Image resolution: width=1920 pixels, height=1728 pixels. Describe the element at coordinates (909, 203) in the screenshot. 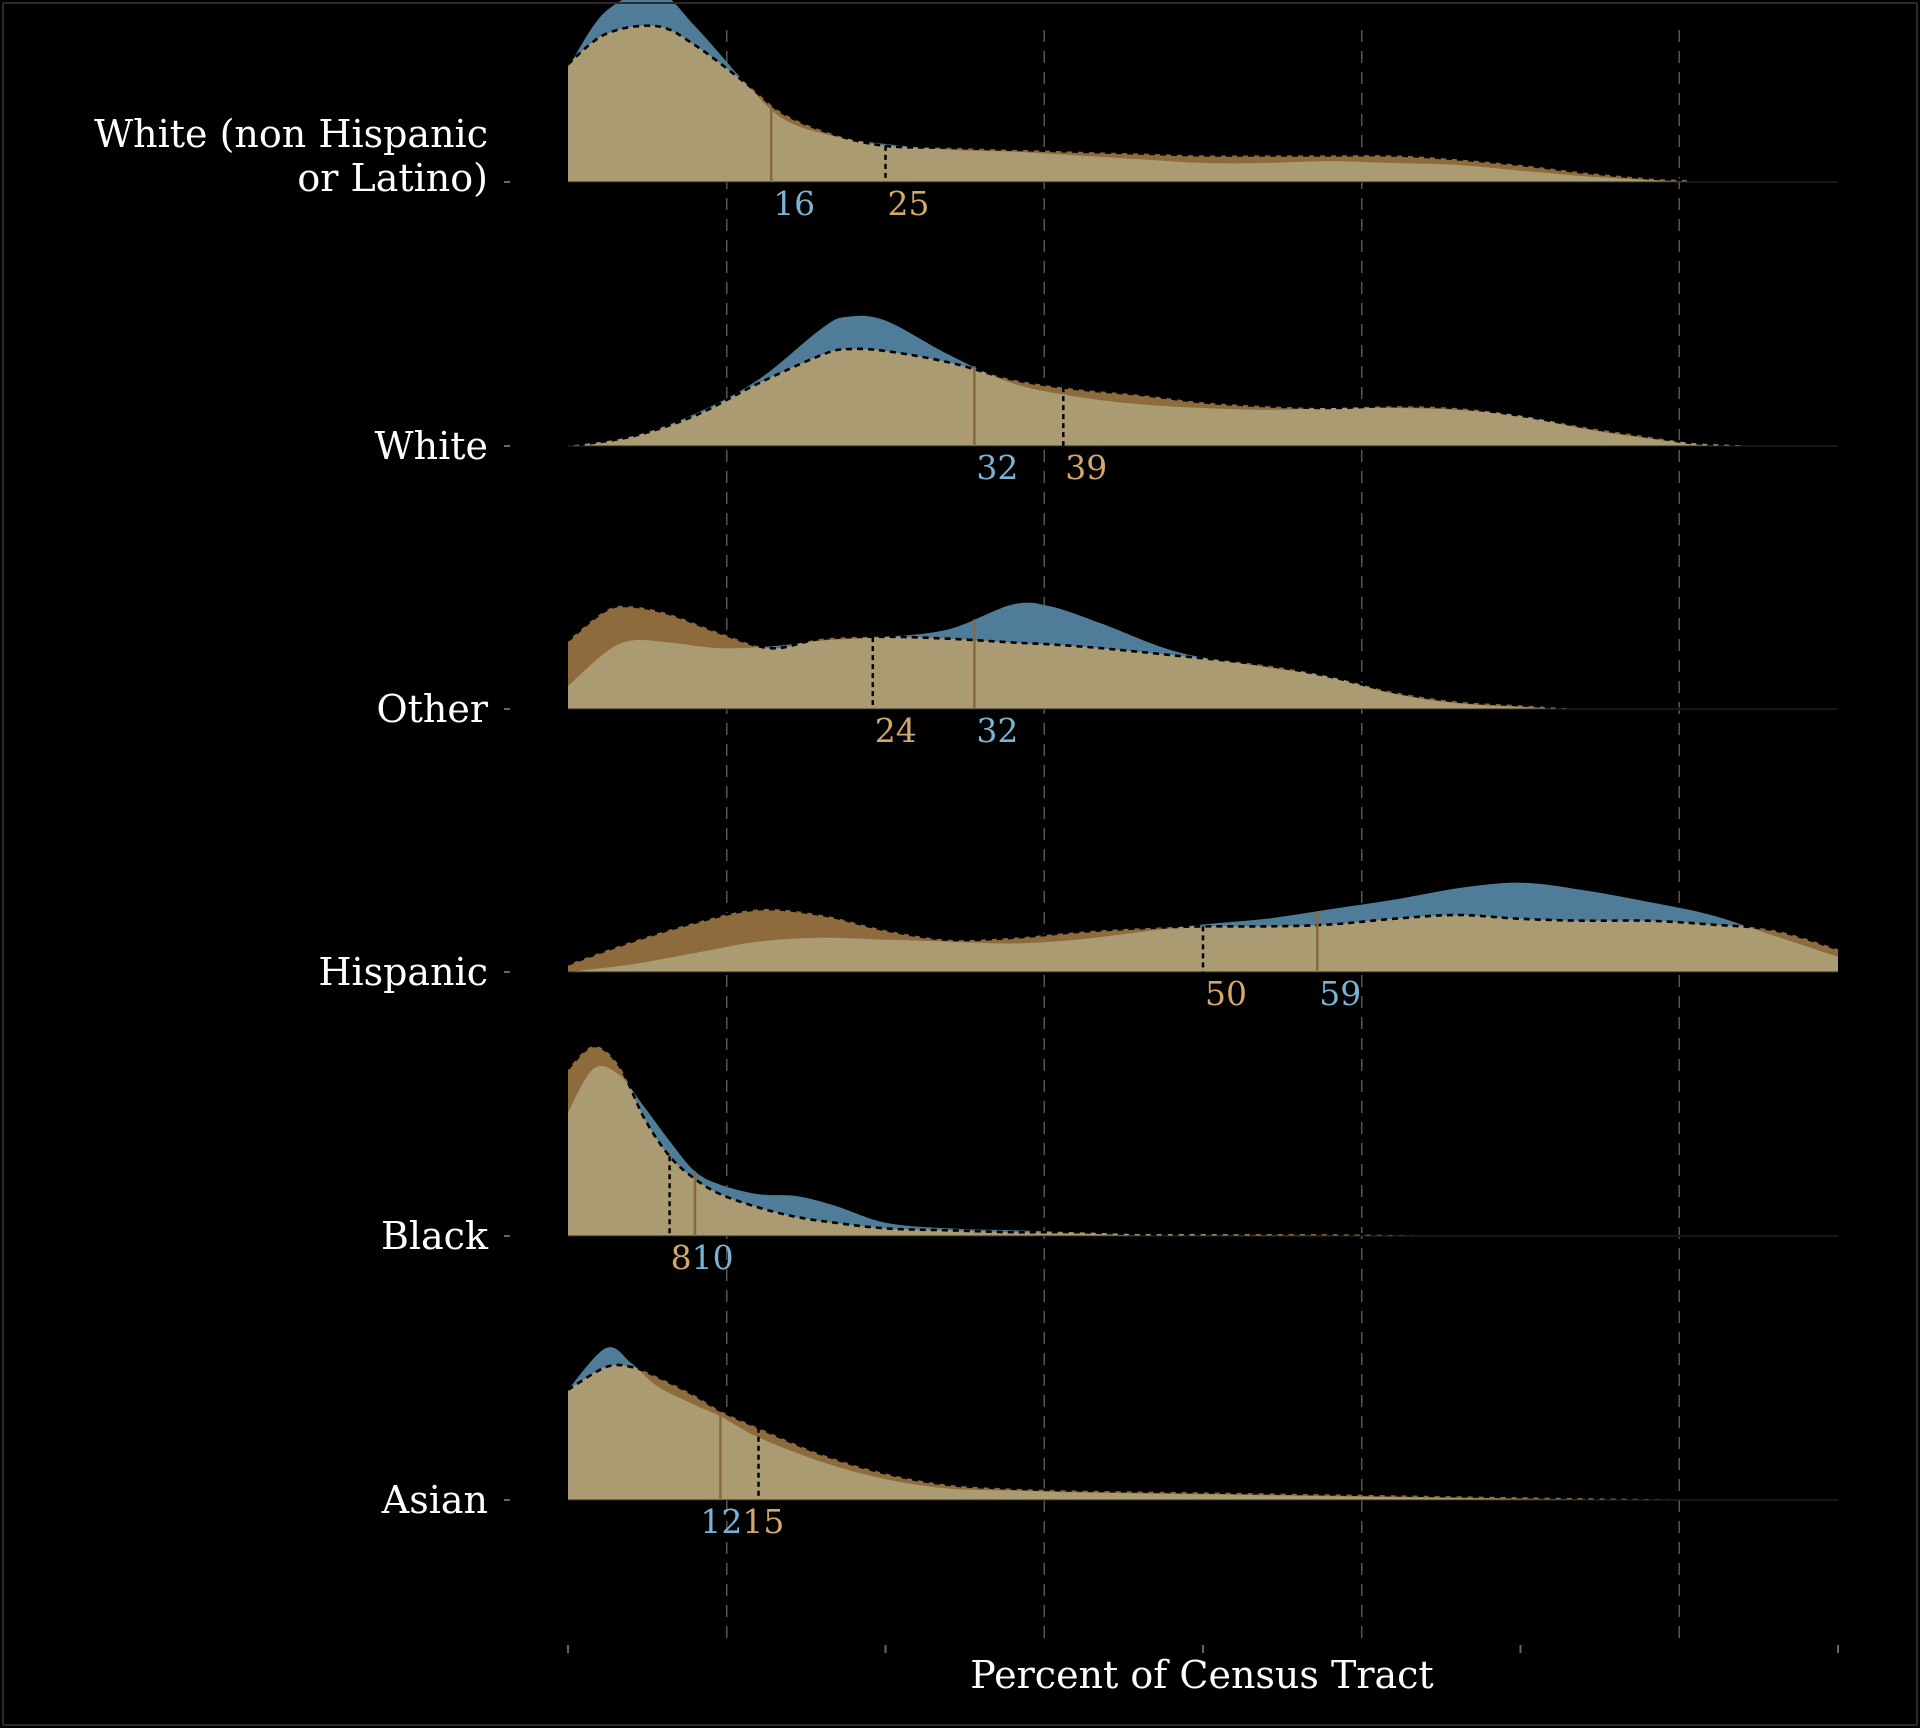

I see `median-label-tan: 25` at that location.